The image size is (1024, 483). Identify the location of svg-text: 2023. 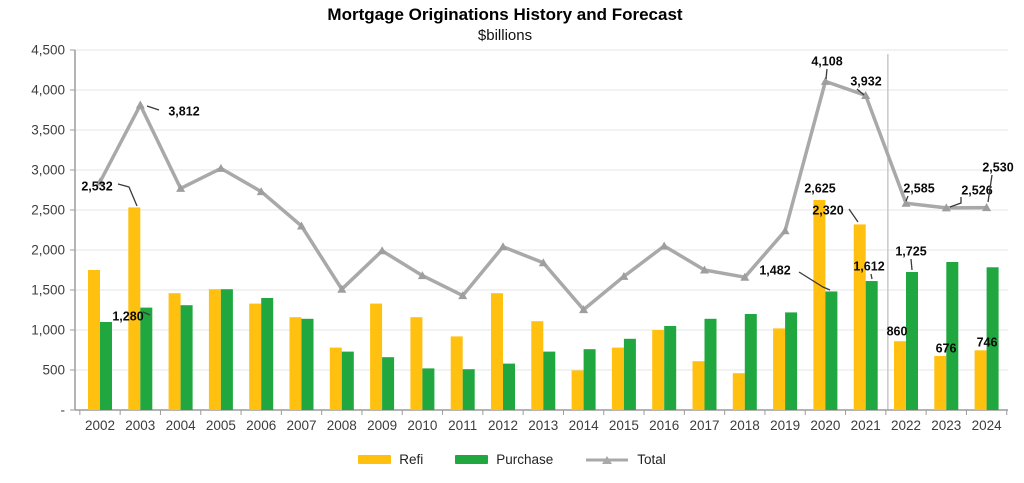
(946, 425).